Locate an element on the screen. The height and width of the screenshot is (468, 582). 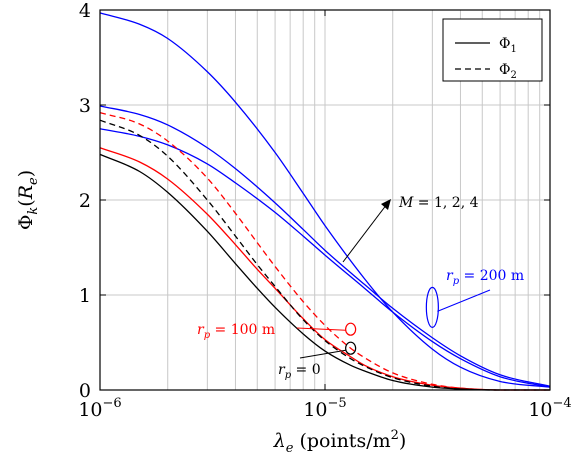
y-tick-label: 2 is located at coordinates (85, 201).